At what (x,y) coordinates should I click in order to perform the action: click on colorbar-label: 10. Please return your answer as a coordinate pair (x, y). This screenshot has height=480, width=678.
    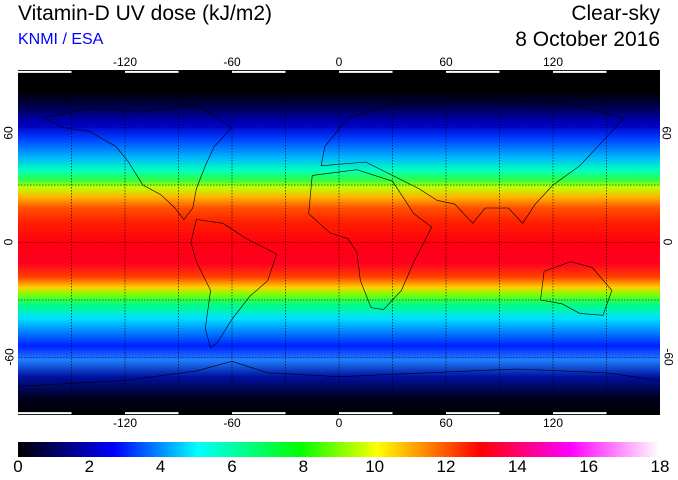
    Looking at the image, I should click on (375, 466).